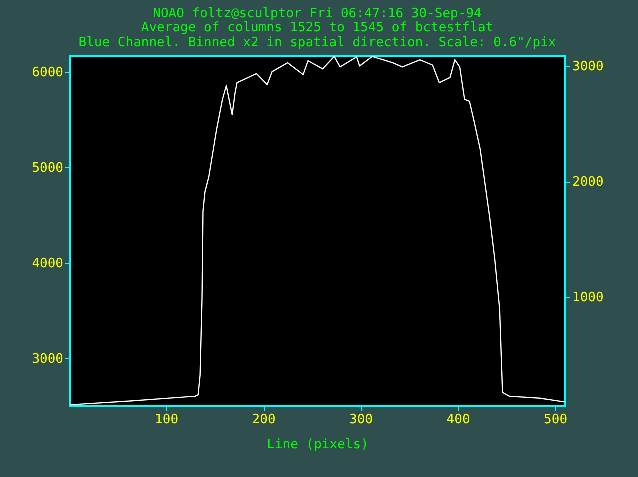 The image size is (638, 477). Describe the element at coordinates (48, 264) in the screenshot. I see `y-tick-label: 4000` at that location.